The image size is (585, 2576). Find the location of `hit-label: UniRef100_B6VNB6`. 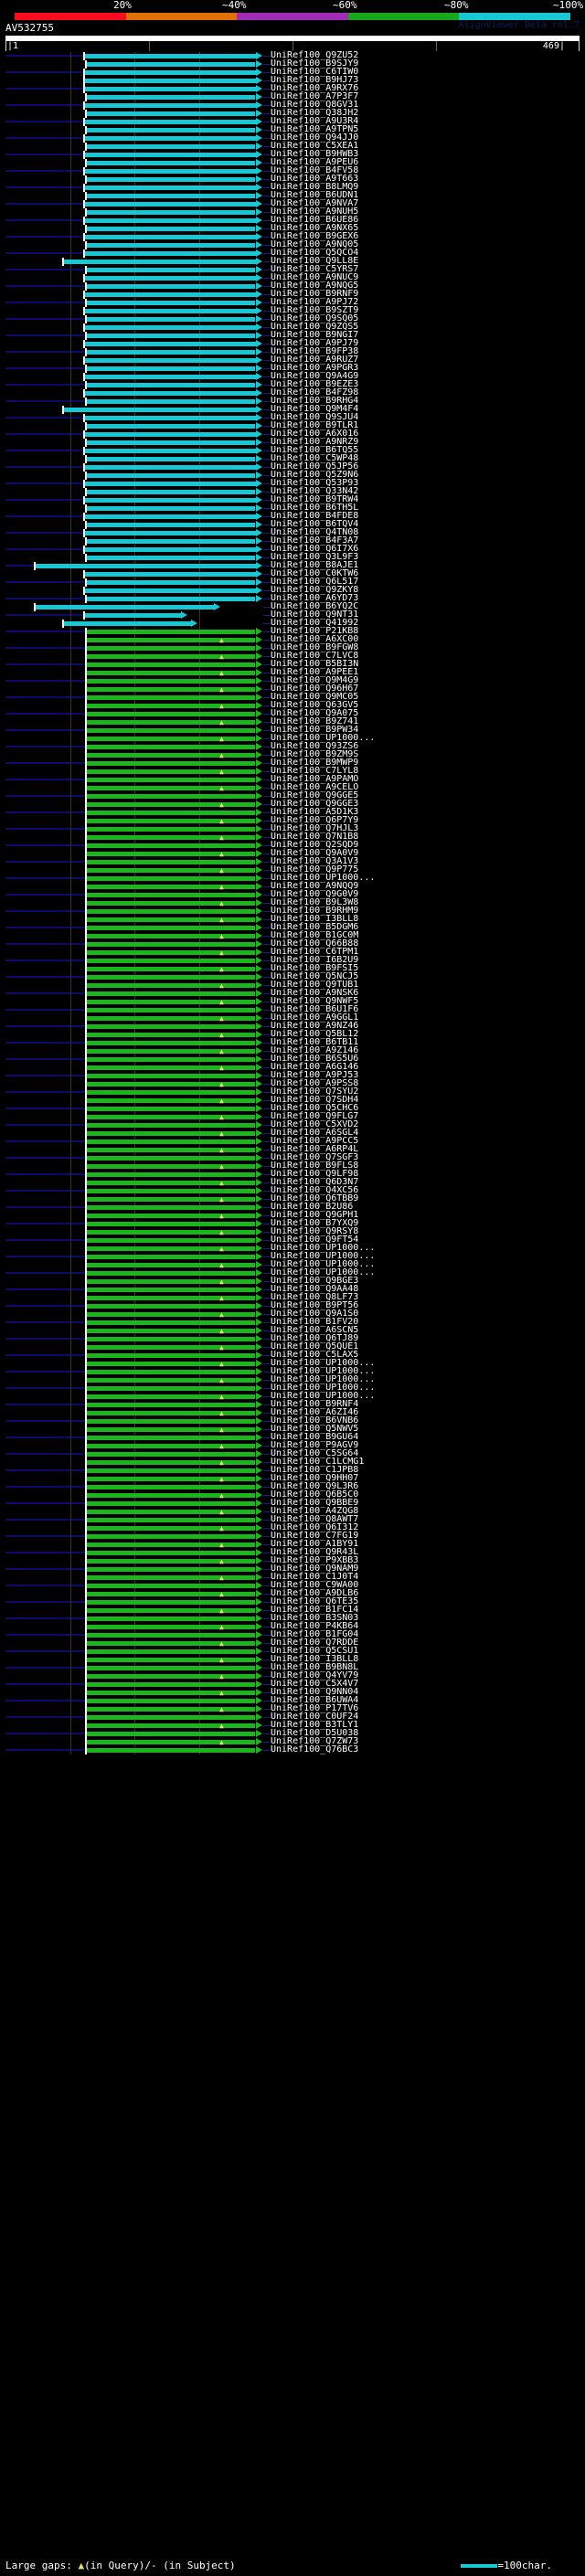

hit-label: UniRef100_B6VNB6 is located at coordinates (315, 1420).